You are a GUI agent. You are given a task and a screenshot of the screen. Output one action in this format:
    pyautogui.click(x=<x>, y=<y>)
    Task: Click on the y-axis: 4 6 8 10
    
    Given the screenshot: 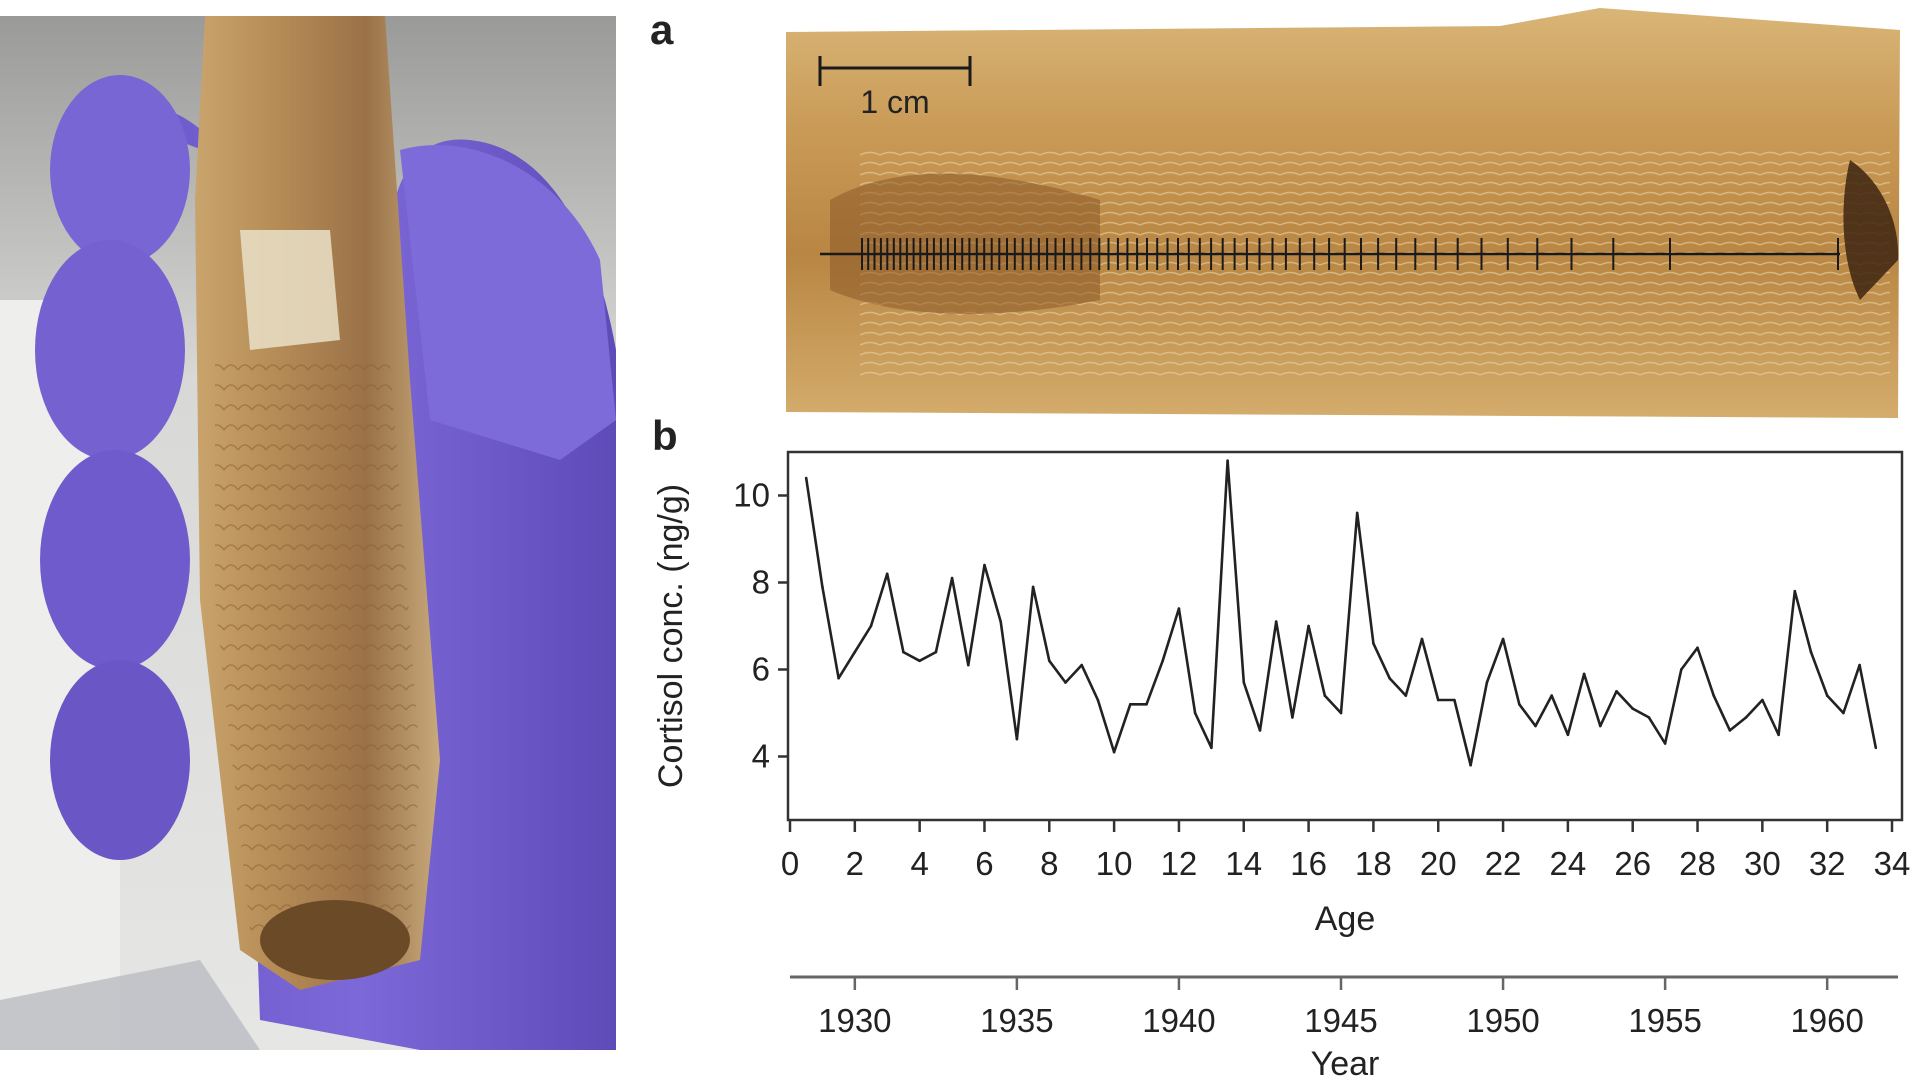 What is the action you would take?
    pyautogui.click(x=760, y=626)
    